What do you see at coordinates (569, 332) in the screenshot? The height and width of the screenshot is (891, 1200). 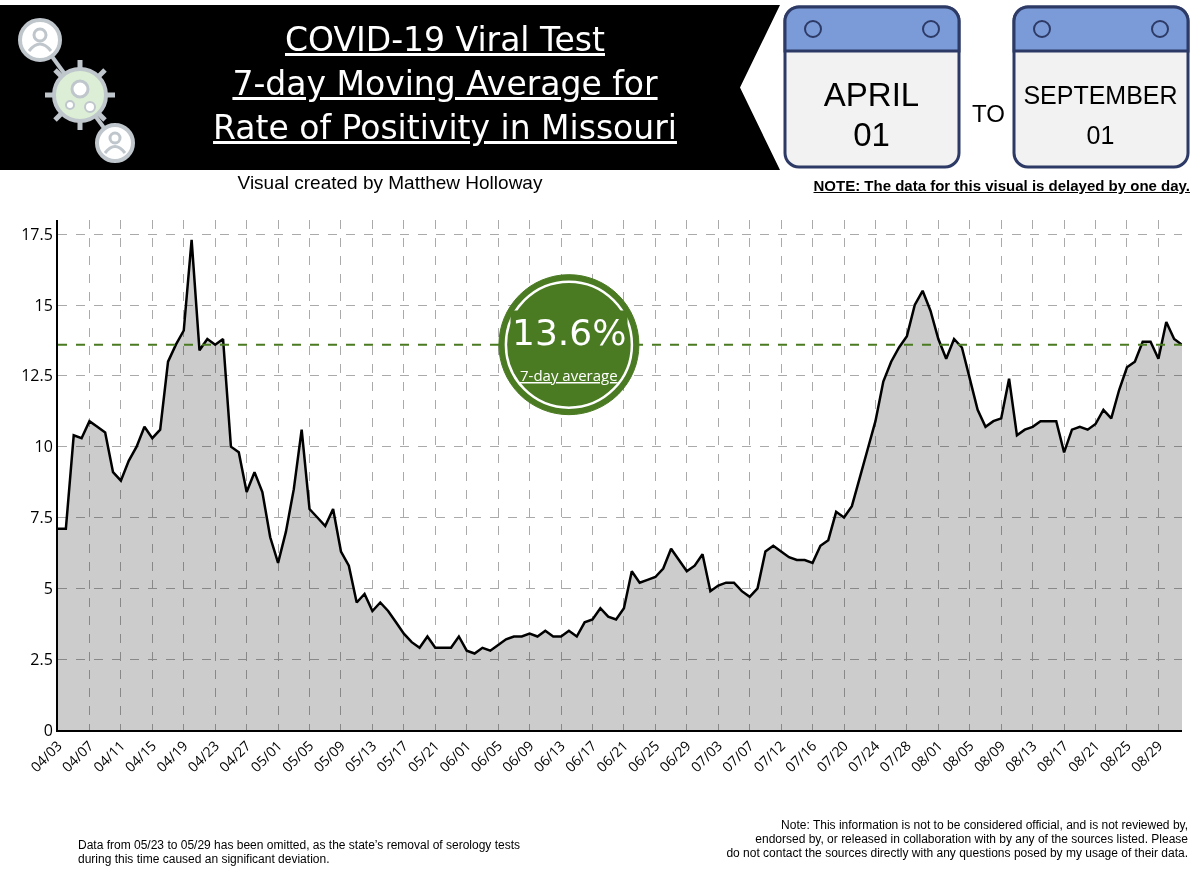 I see `ref-line-label: 13.6%` at bounding box center [569, 332].